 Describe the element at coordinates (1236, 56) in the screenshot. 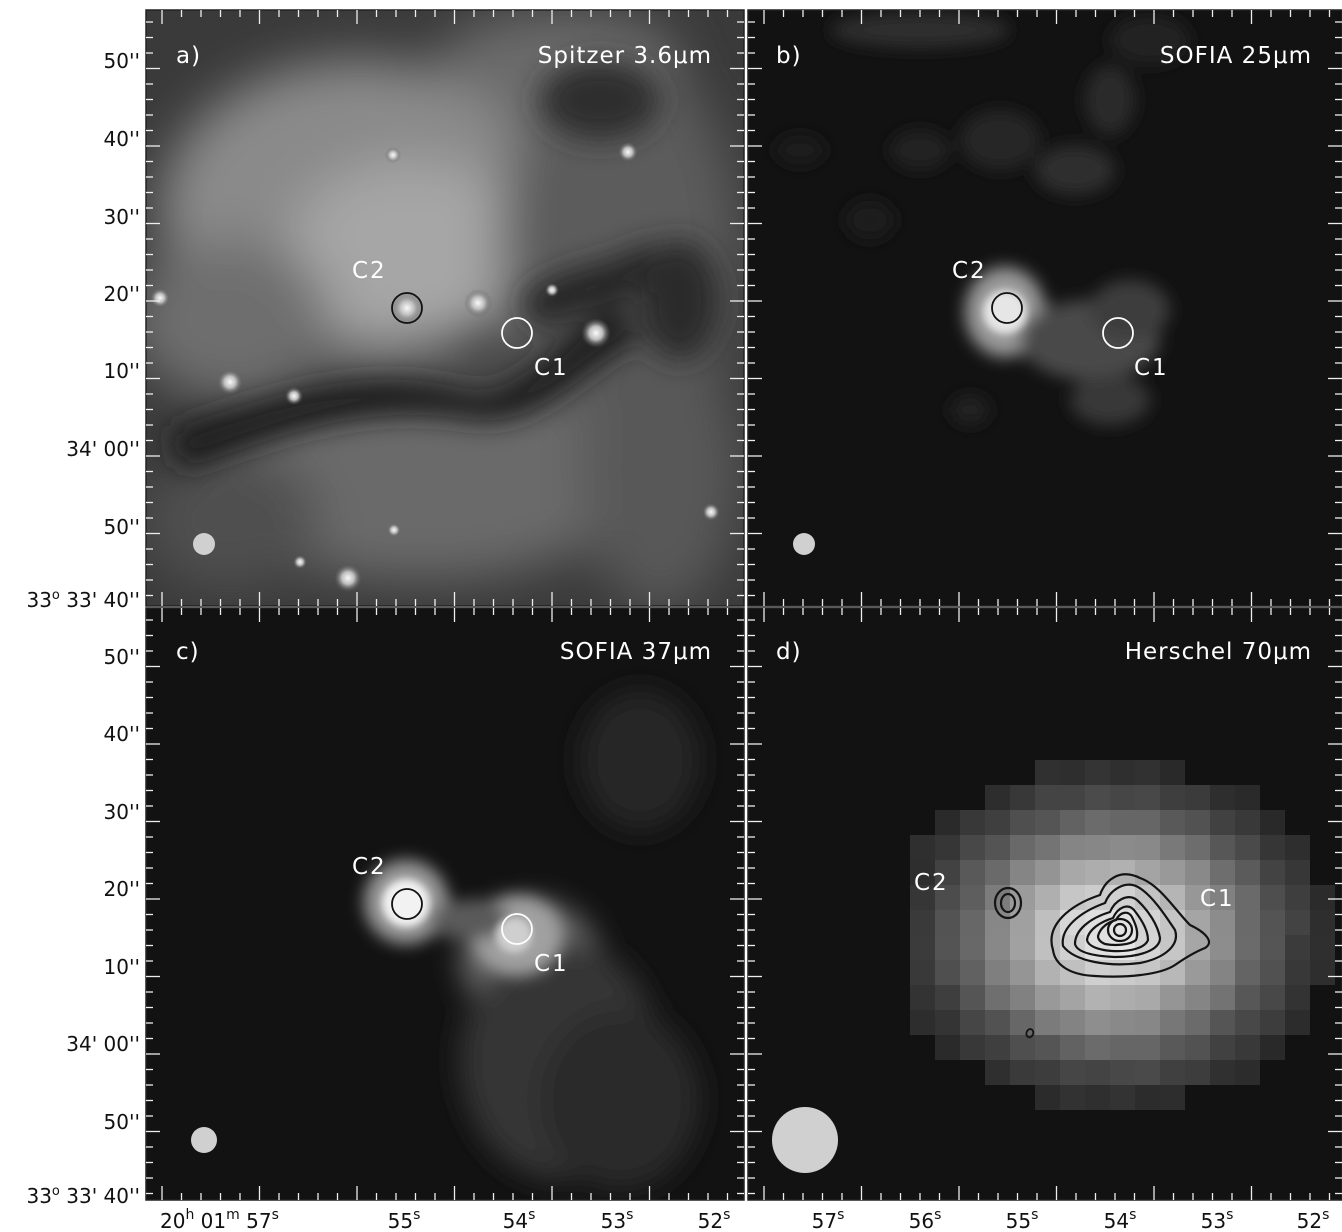

I see `panel-b-title: SOFIA 25μm` at that location.